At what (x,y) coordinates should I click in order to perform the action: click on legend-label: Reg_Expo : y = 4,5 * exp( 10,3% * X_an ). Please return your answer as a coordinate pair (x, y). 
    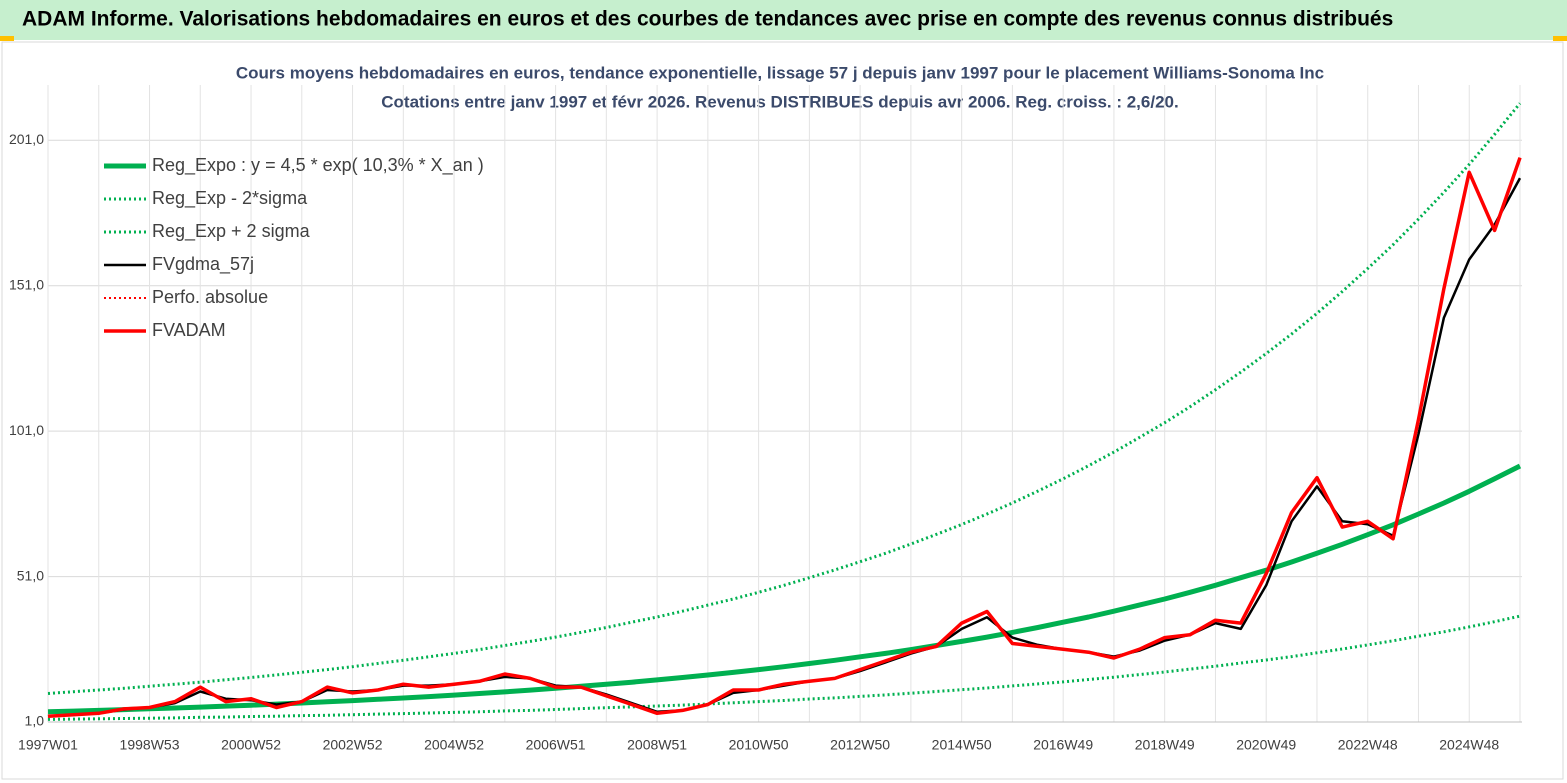
    Looking at the image, I should click on (318, 165).